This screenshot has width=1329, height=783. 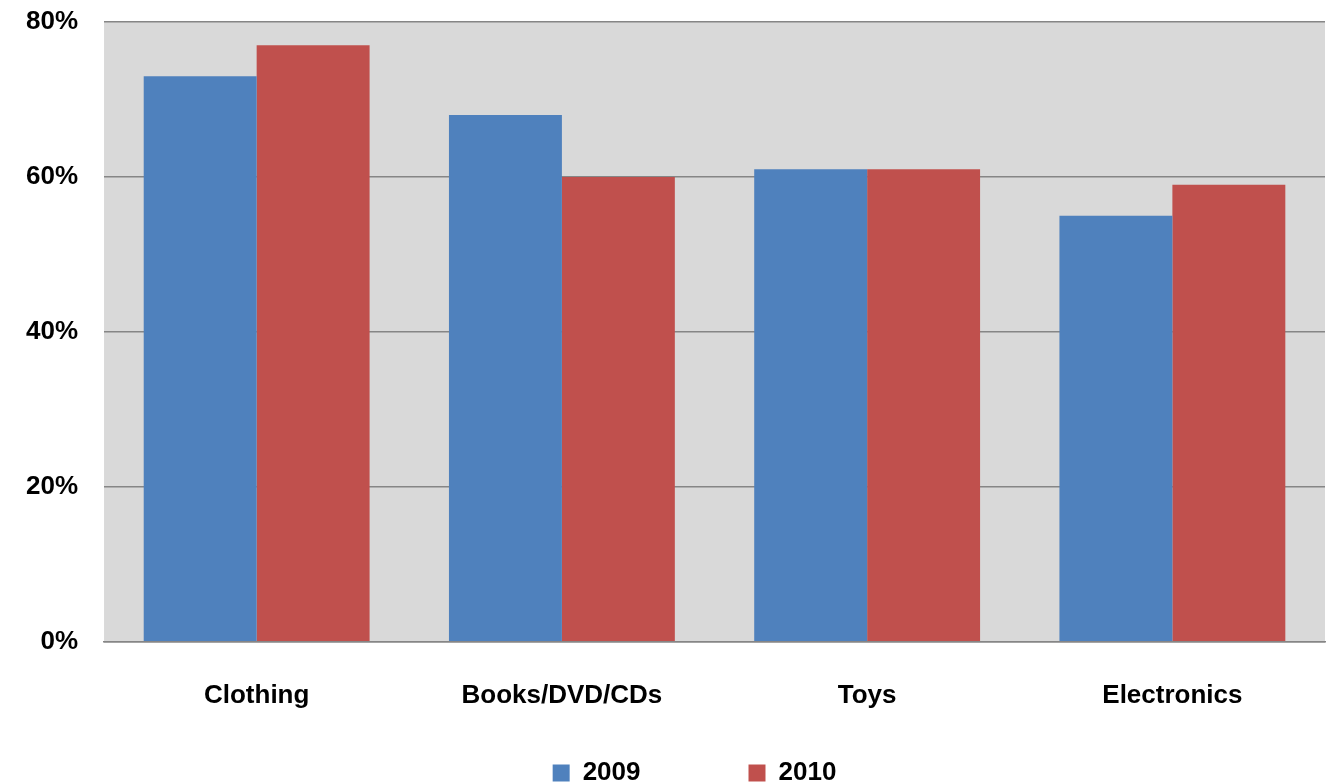 I want to click on y-tick-label: 40%, so click(x=52, y=330).